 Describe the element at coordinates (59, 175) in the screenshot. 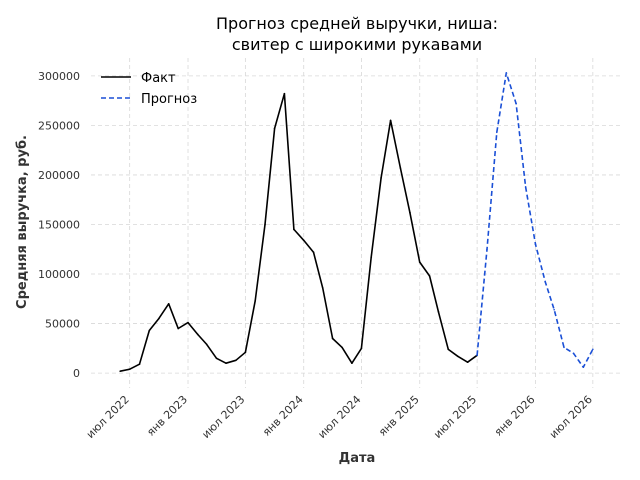

I see `y-tick-label: 200000` at that location.